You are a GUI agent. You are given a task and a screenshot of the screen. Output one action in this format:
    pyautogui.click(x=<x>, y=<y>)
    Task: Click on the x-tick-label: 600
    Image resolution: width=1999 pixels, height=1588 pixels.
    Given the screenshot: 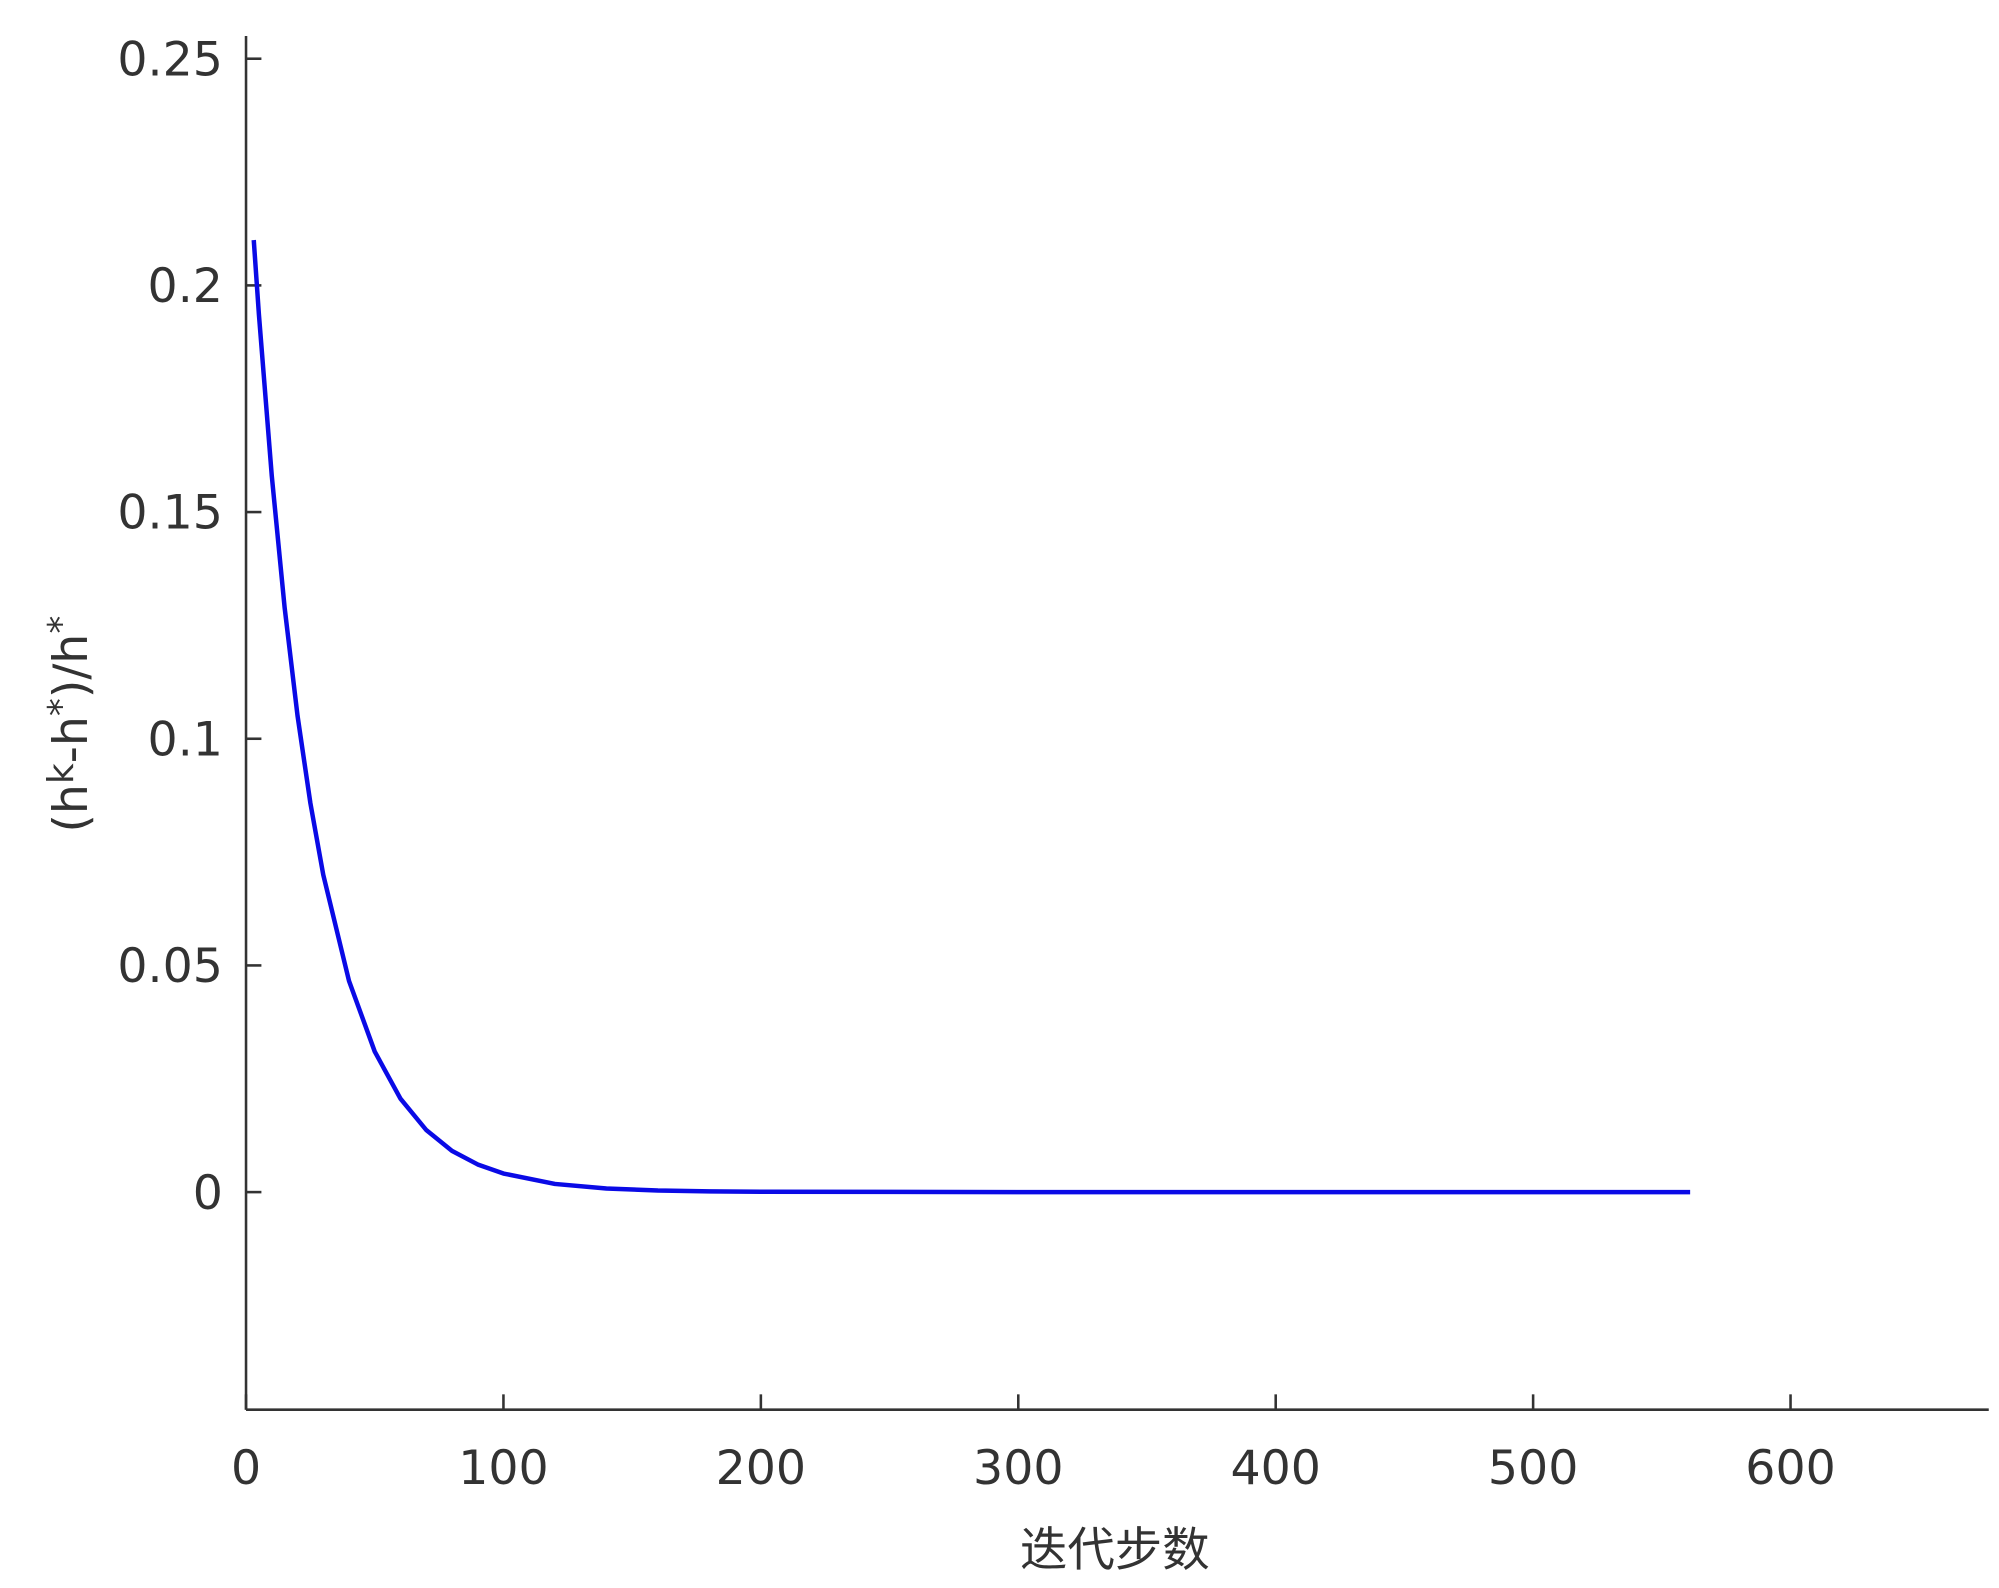 What is the action you would take?
    pyautogui.click(x=1790, y=1468)
    